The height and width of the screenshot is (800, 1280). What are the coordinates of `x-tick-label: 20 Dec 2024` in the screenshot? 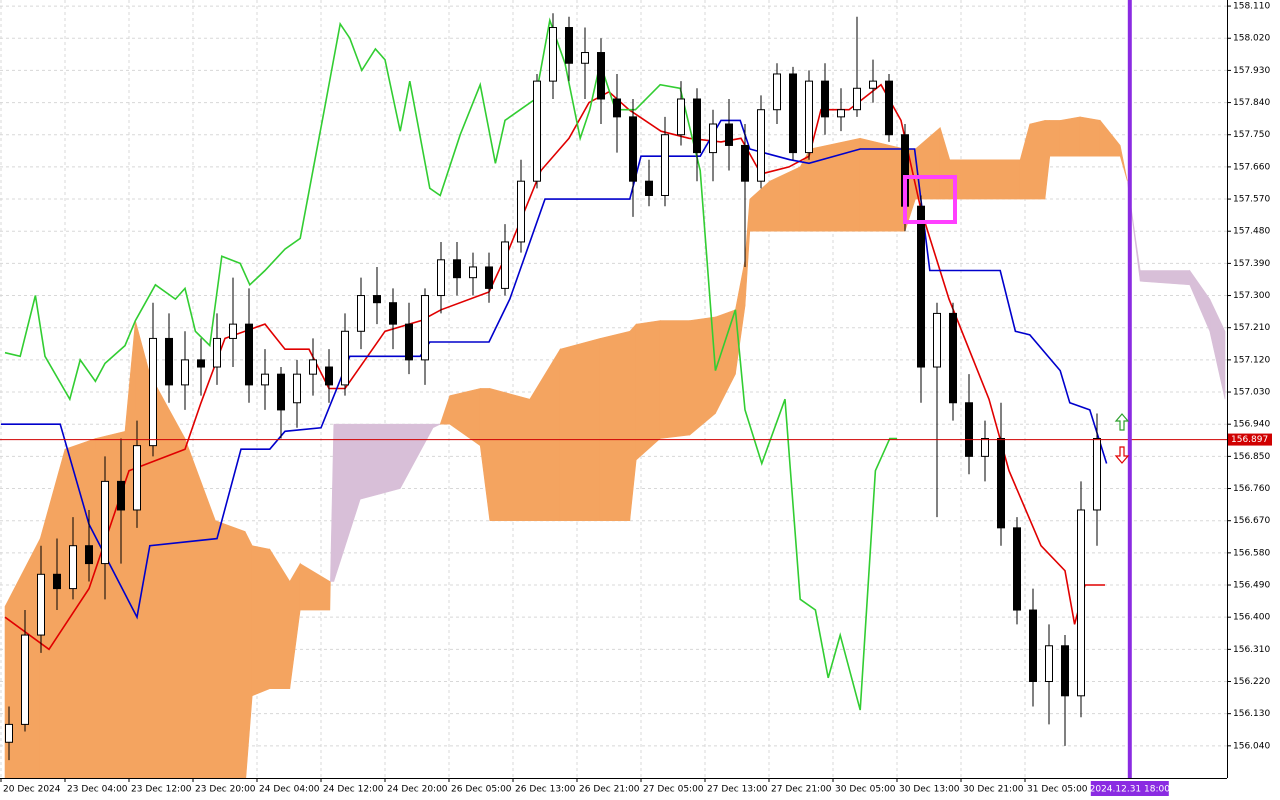 It's located at (32, 790).